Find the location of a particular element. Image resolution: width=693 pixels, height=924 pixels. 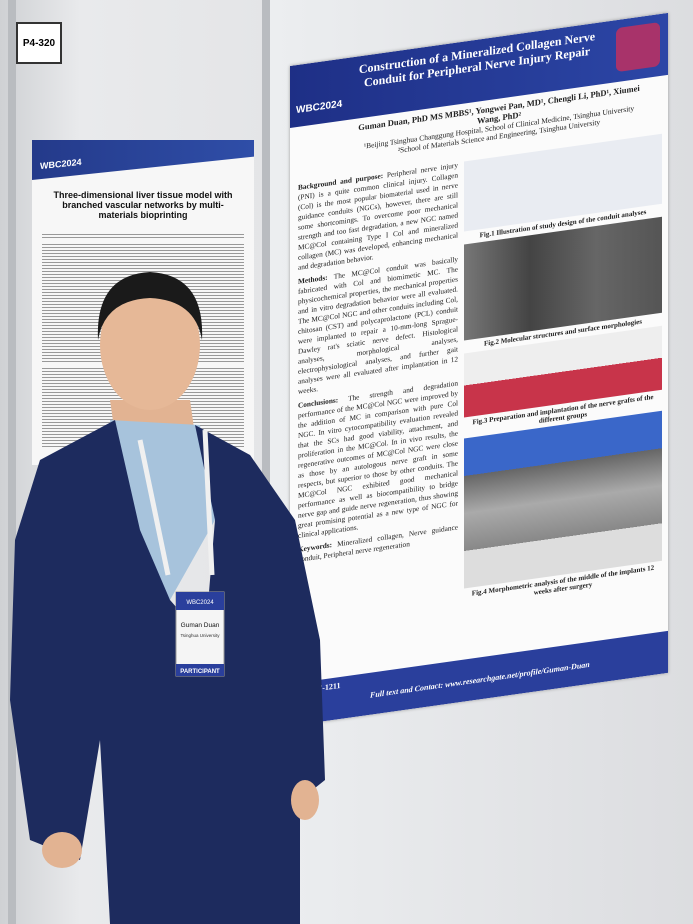

badge-footer is located at coordinates (200, 670).